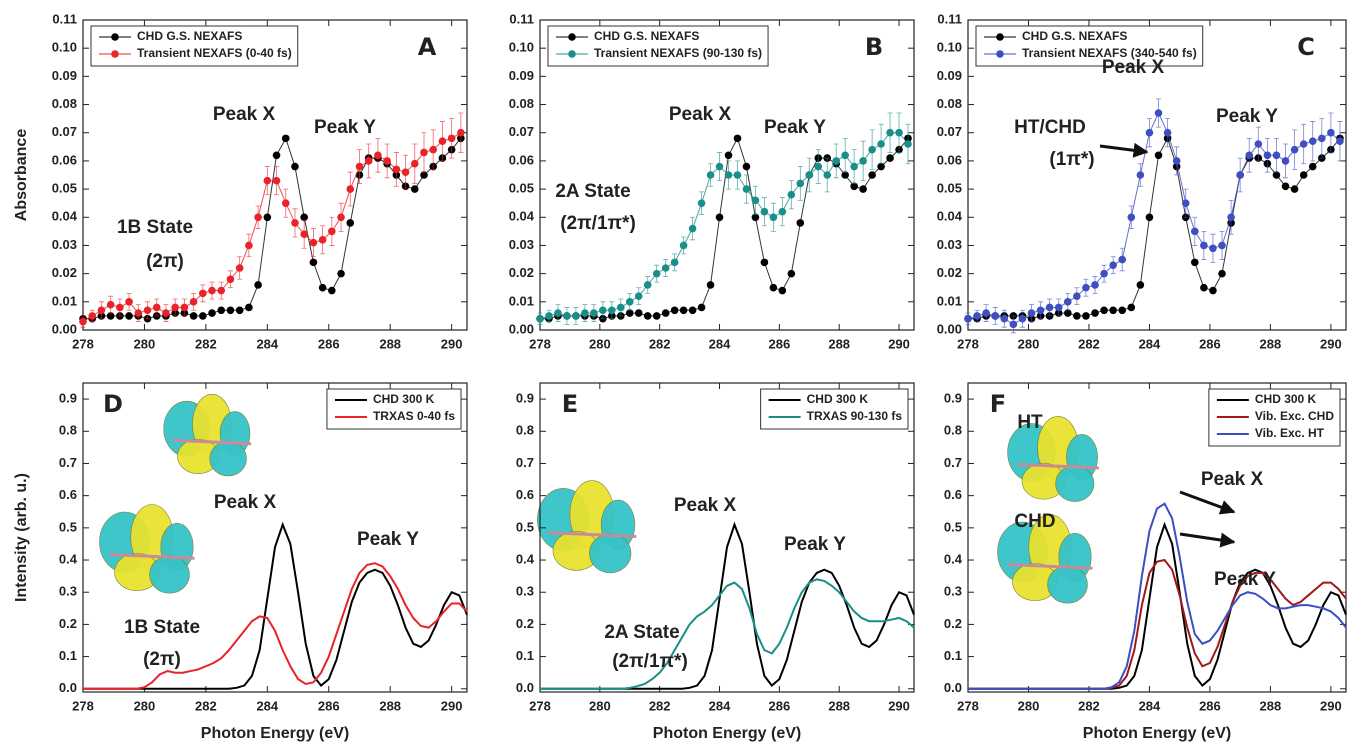 This screenshot has width=1349, height=746. I want to click on x-tick-label: 286, so click(329, 343).